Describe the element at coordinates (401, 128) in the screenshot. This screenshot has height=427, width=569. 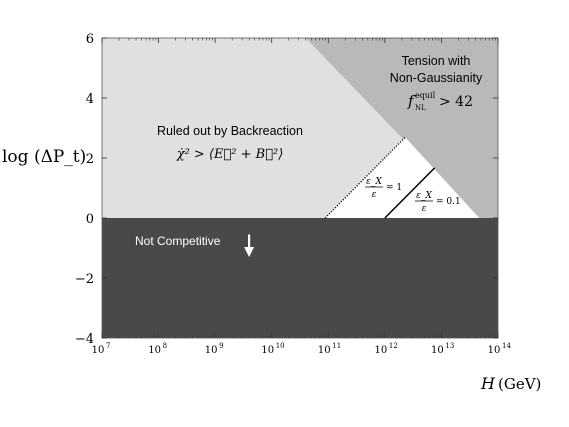
I see `region-non_gaussianity` at that location.